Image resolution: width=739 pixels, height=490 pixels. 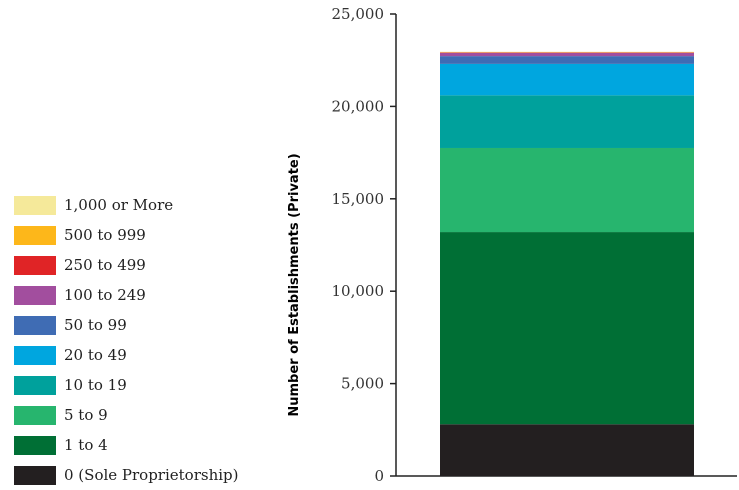 What do you see at coordinates (105, 295) in the screenshot?
I see `legend-label: 100 to 249` at bounding box center [105, 295].